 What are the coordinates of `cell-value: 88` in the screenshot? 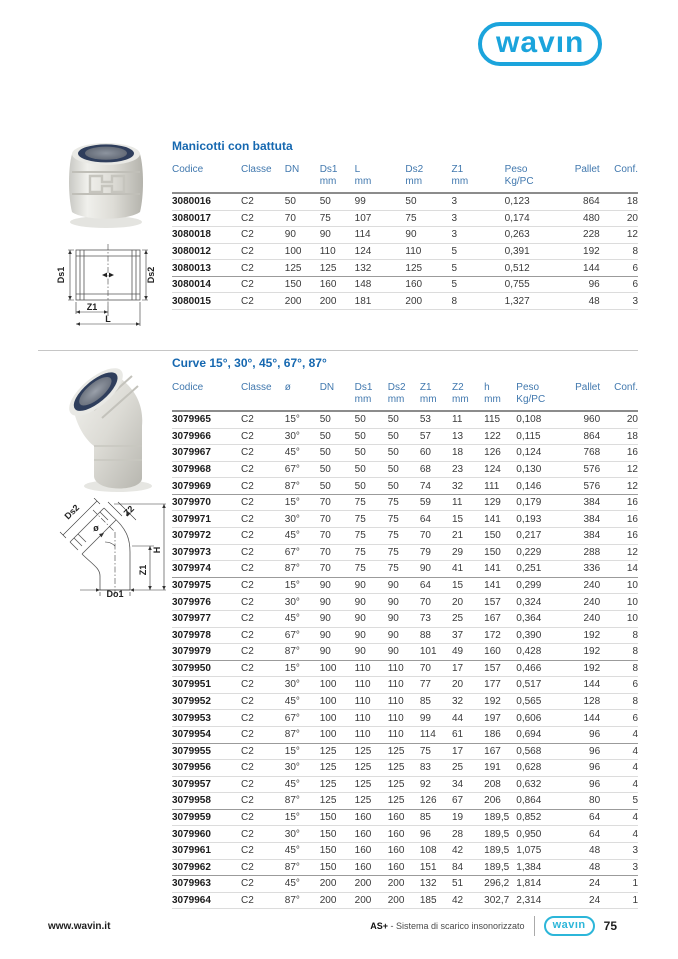 It's located at (435, 636).